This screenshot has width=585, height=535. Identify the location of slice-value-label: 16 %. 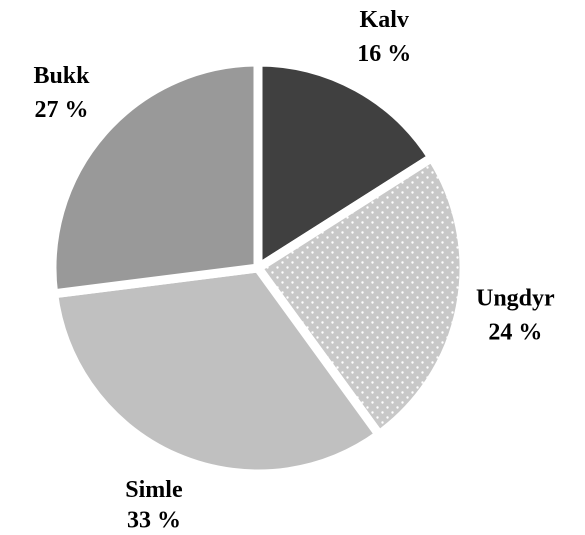
(384, 54).